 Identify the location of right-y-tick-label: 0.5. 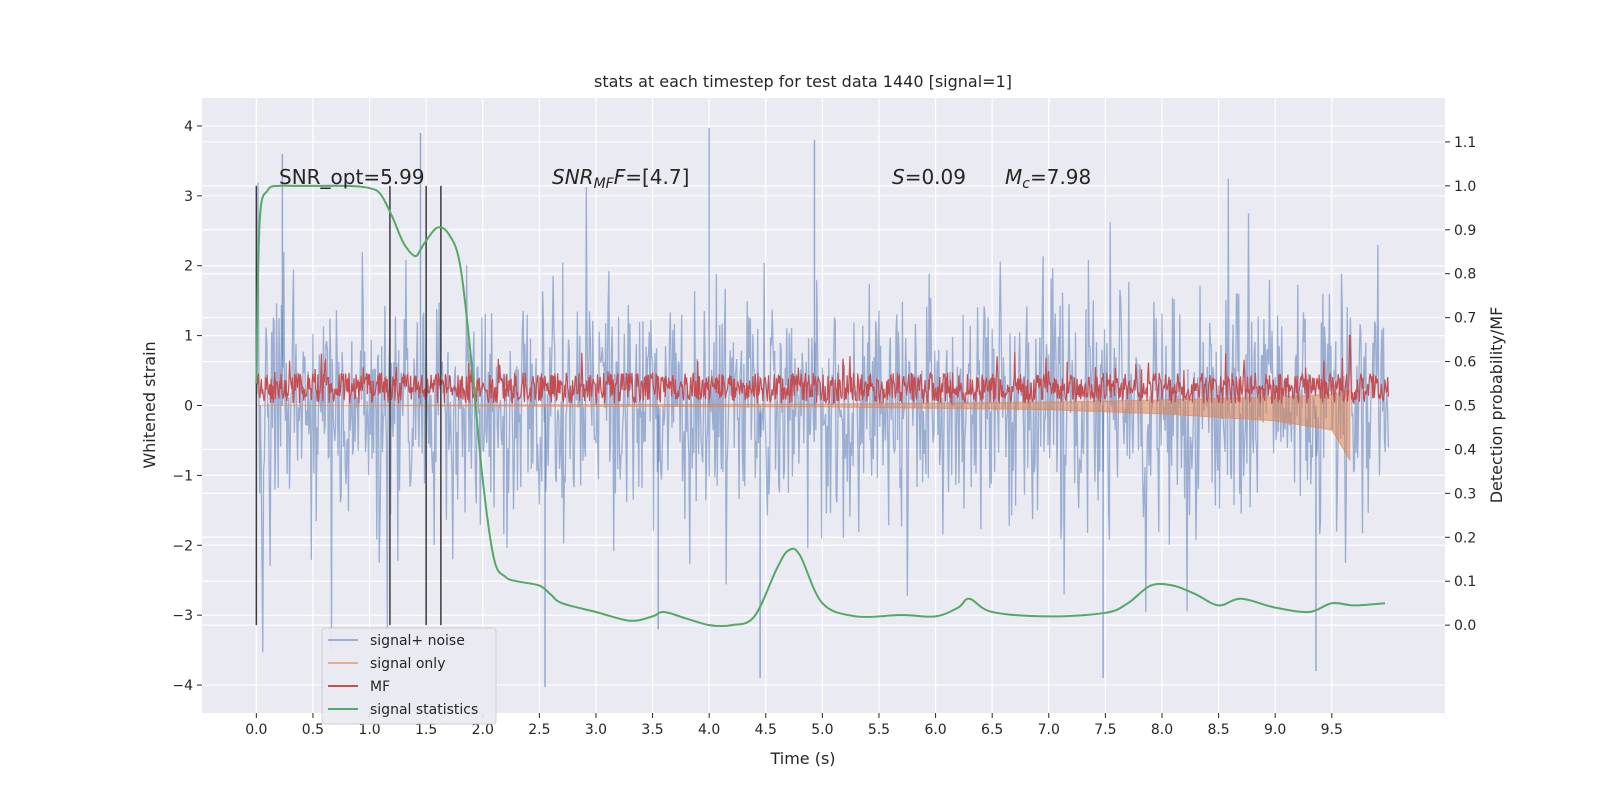
(1465, 407).